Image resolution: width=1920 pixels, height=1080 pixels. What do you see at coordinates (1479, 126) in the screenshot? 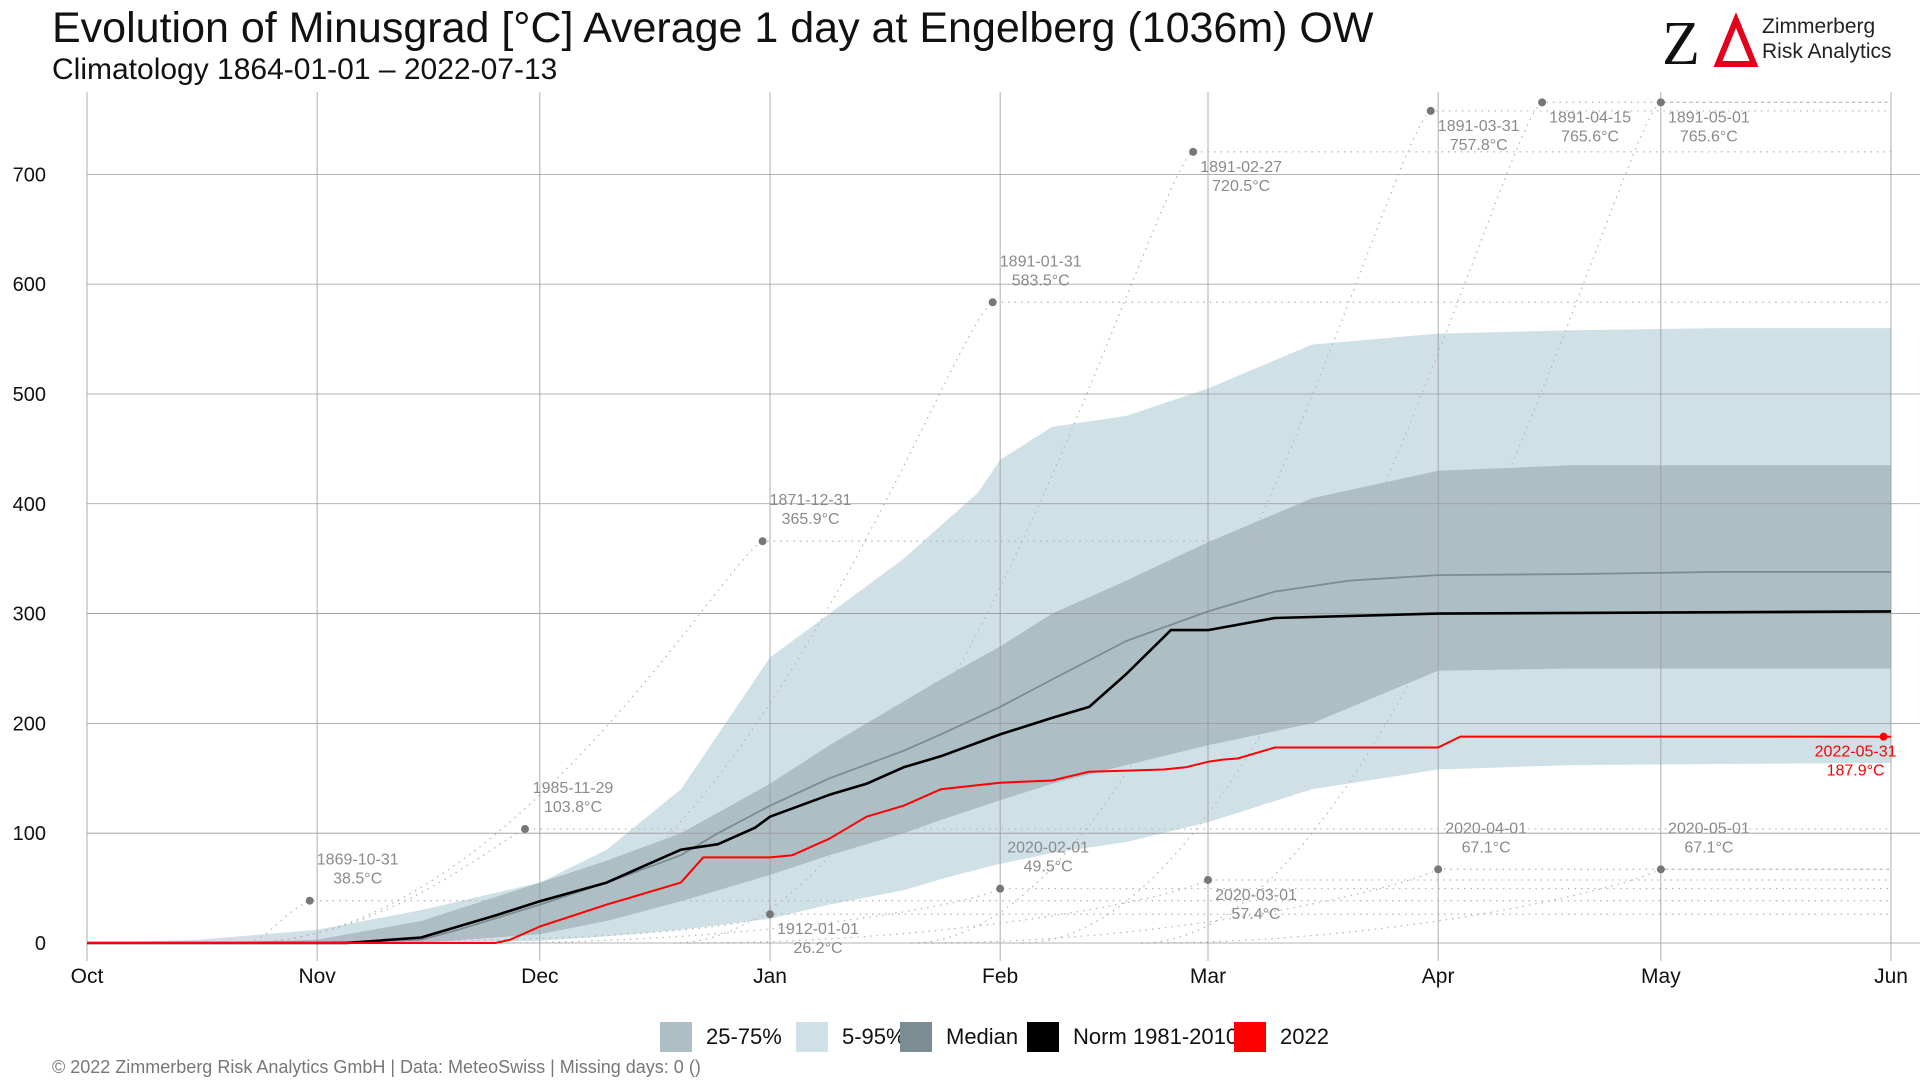
I see `annotation-date-label: 1891-03-31` at bounding box center [1479, 126].